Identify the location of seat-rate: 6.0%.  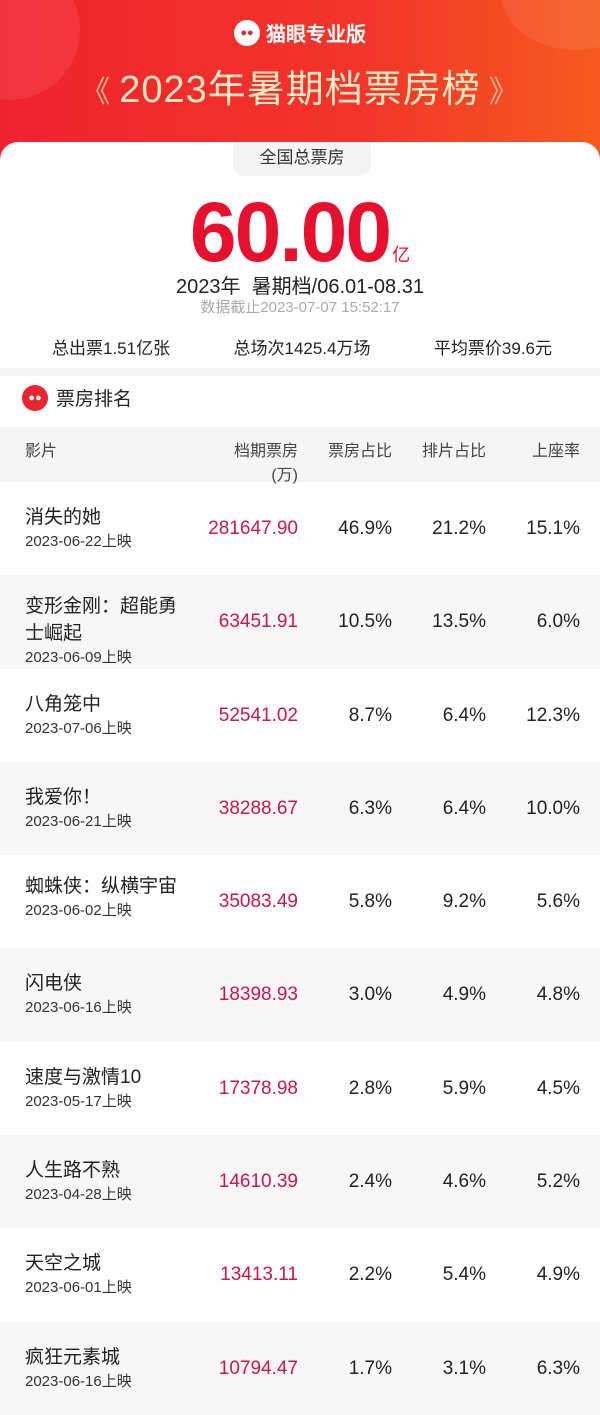
(558, 622).